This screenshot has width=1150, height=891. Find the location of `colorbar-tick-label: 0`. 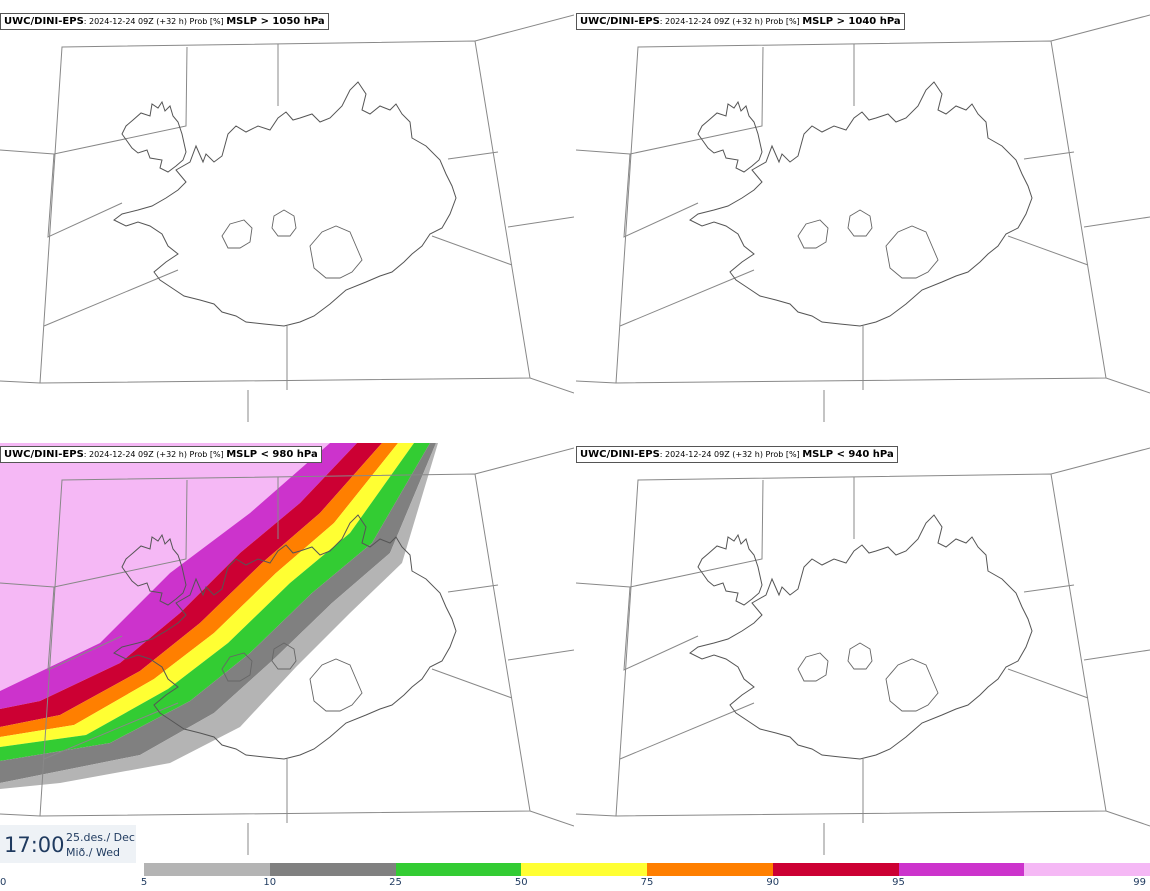

colorbar-tick-label: 0 is located at coordinates (3, 882).